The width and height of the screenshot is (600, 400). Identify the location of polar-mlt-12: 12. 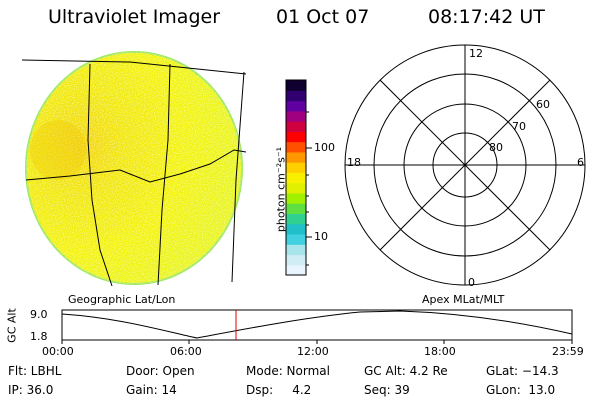
(476, 53).